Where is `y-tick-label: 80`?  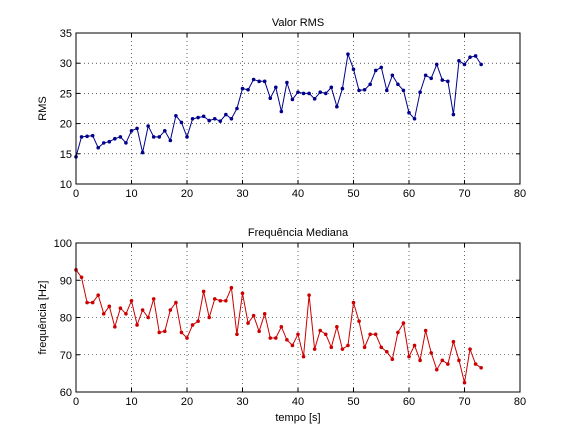
y-tick-label: 80 is located at coordinates (66, 319).